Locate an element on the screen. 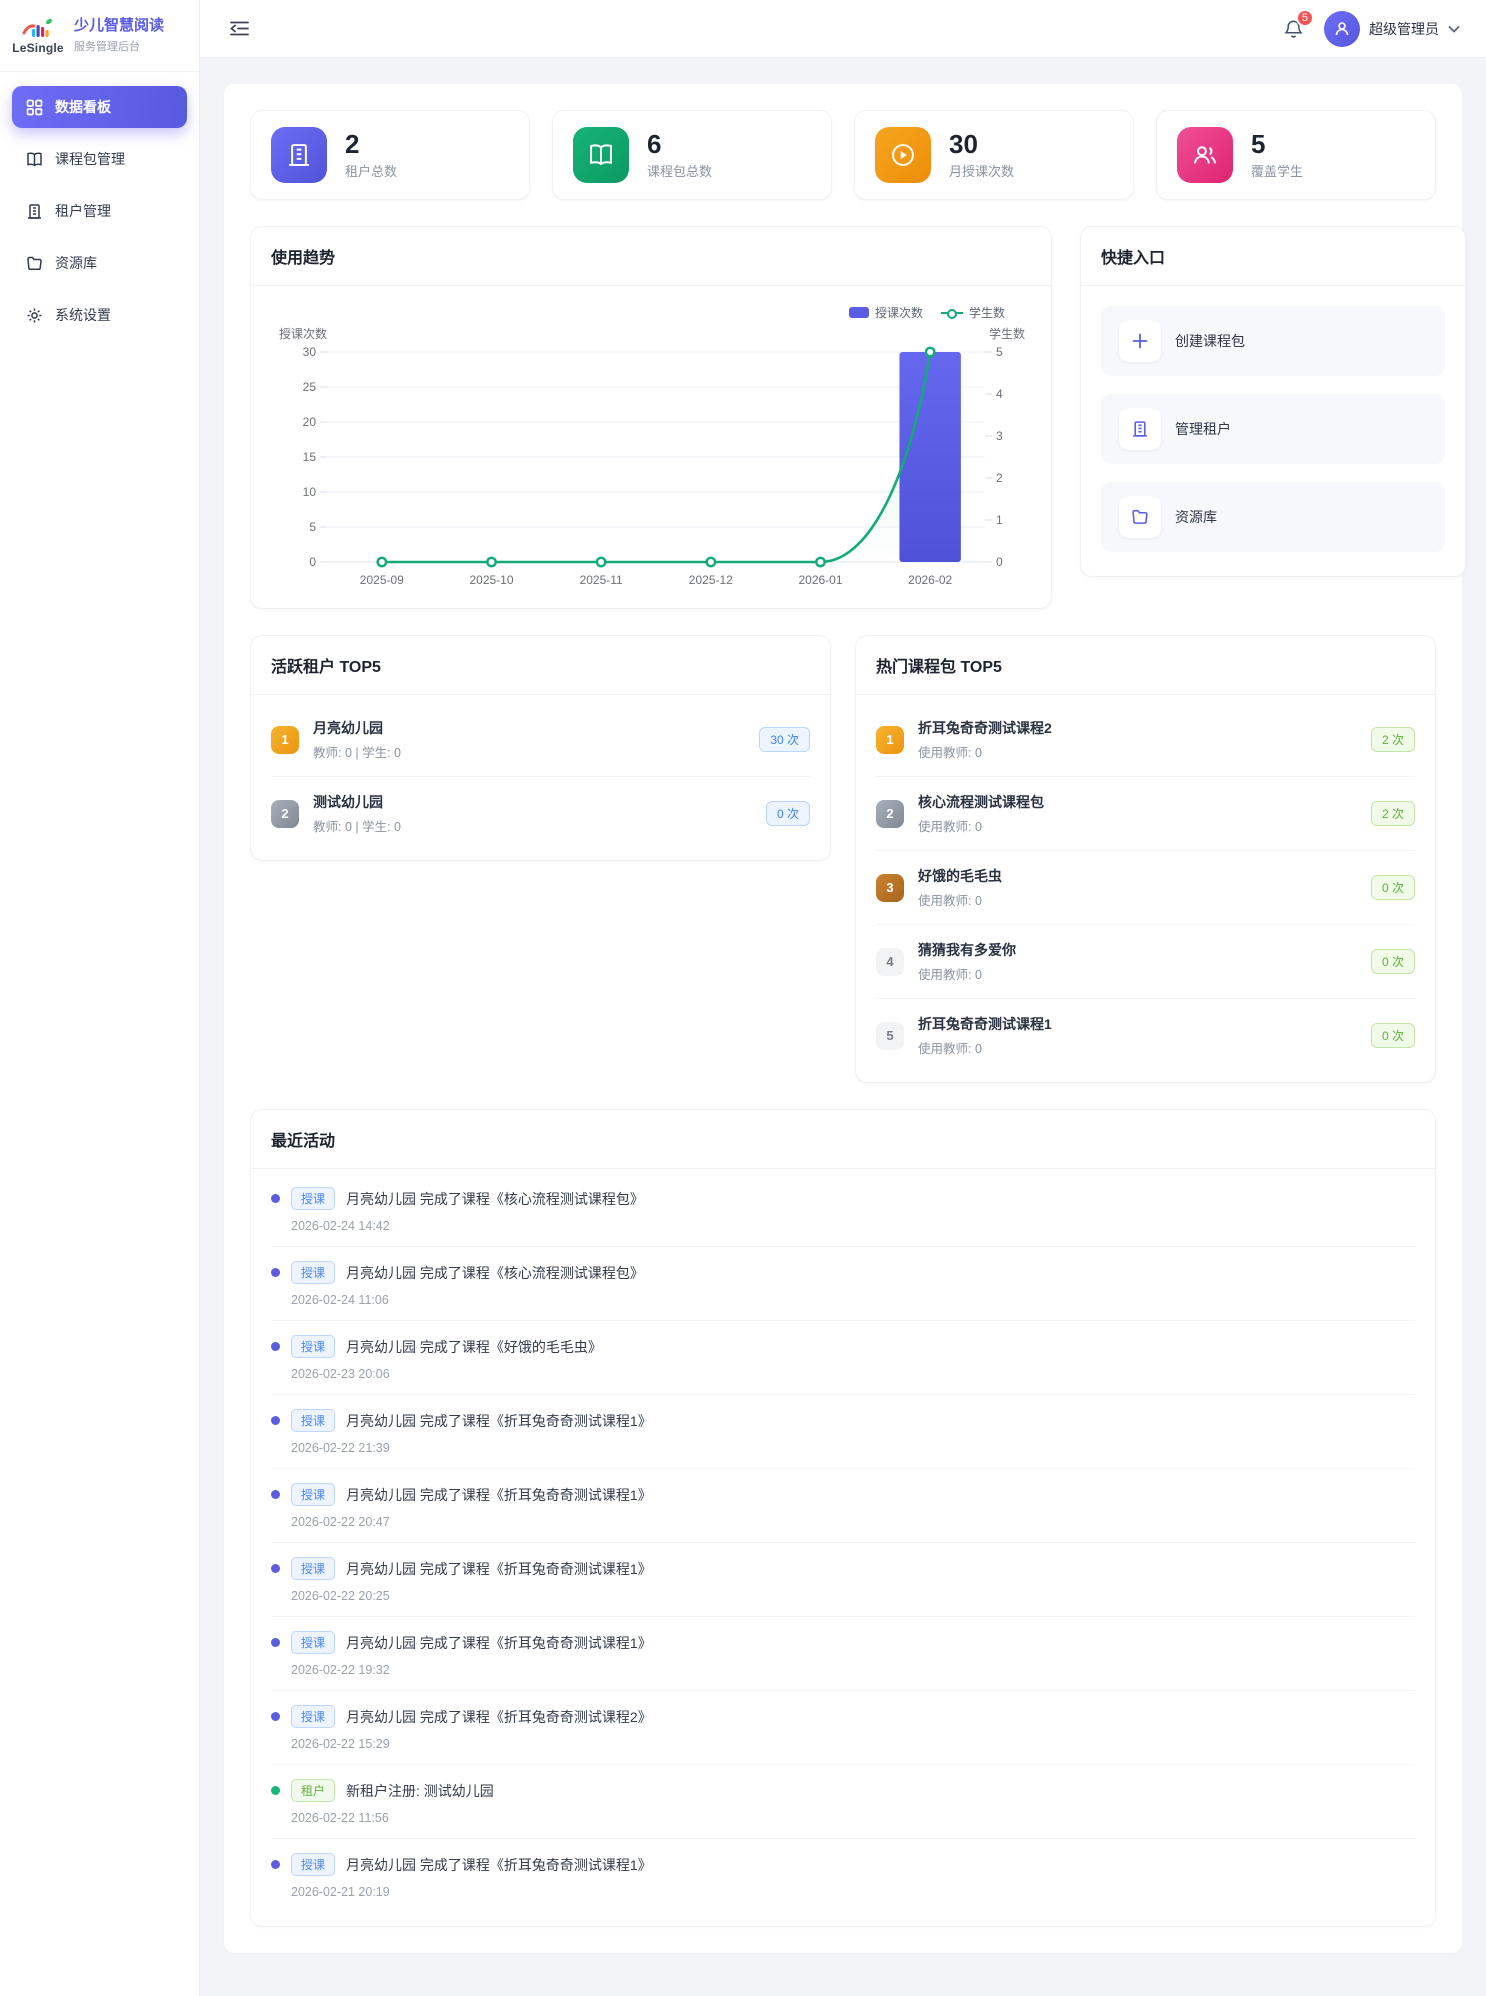 The width and height of the screenshot is (1486, 1996). legend-label: 学生数 is located at coordinates (986, 313).